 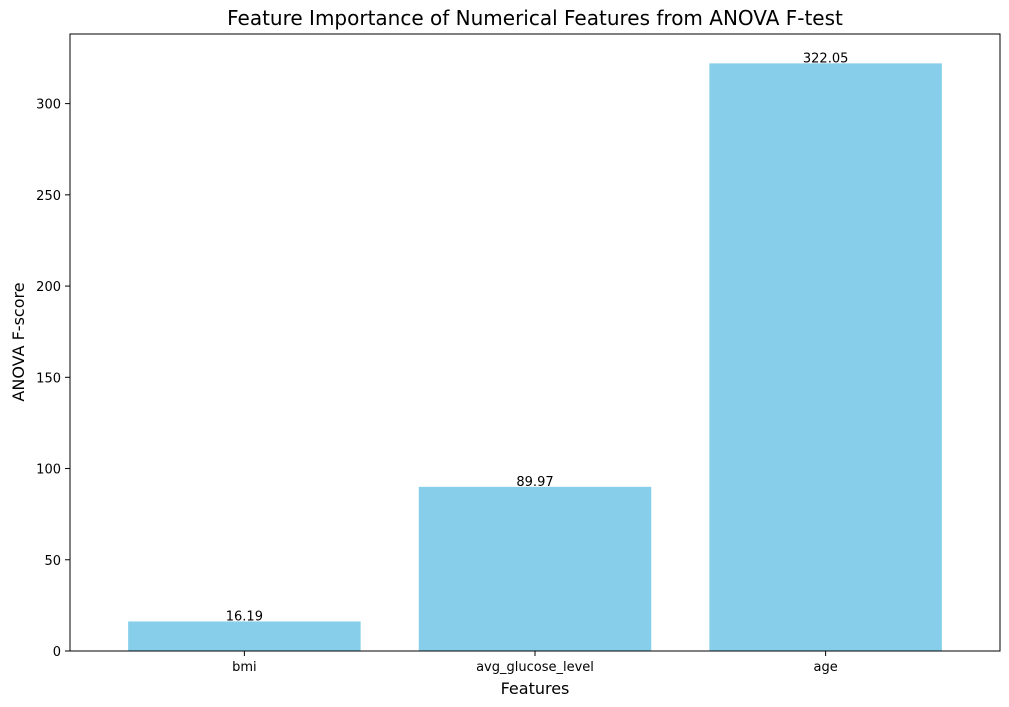 I want to click on x-tick-label: avg_glucose_level, so click(x=535, y=667).